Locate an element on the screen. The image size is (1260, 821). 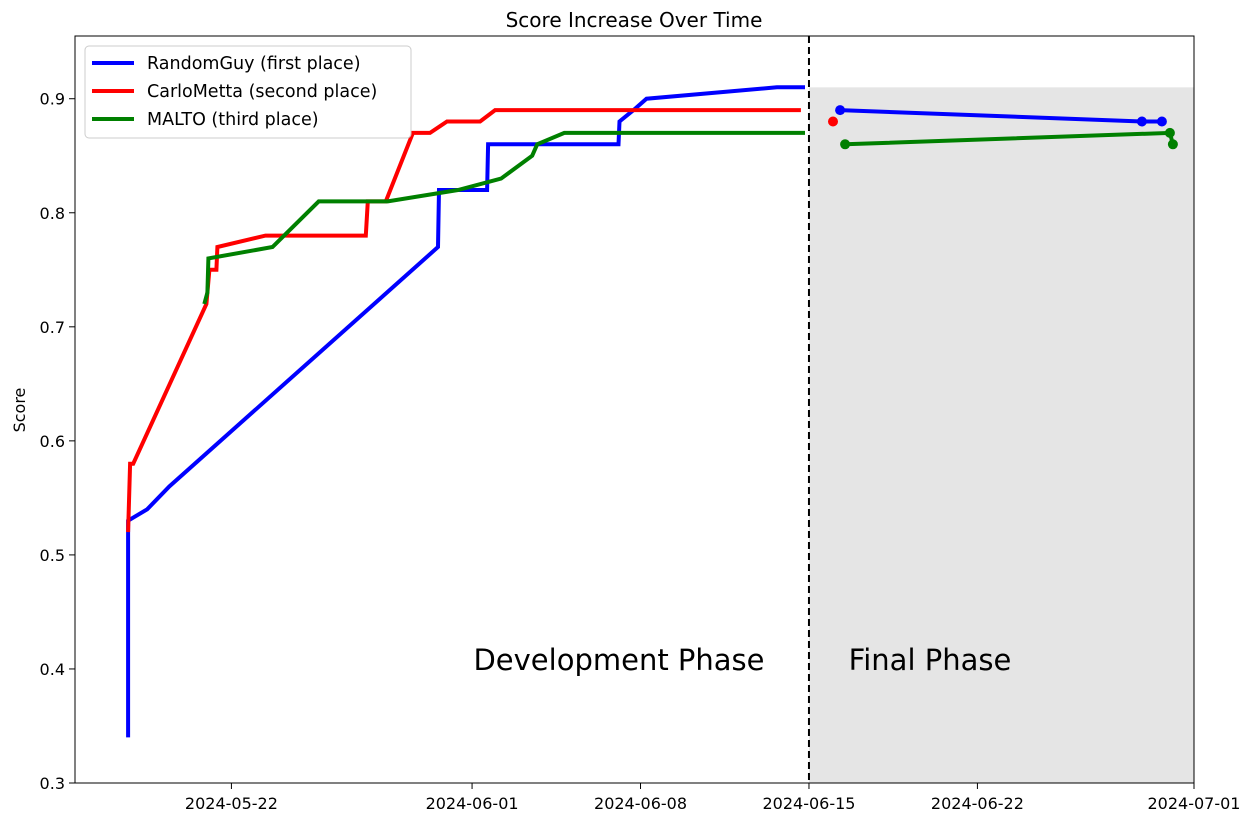
legend-label-carlometta: CarloMetta (second place) is located at coordinates (262, 92).